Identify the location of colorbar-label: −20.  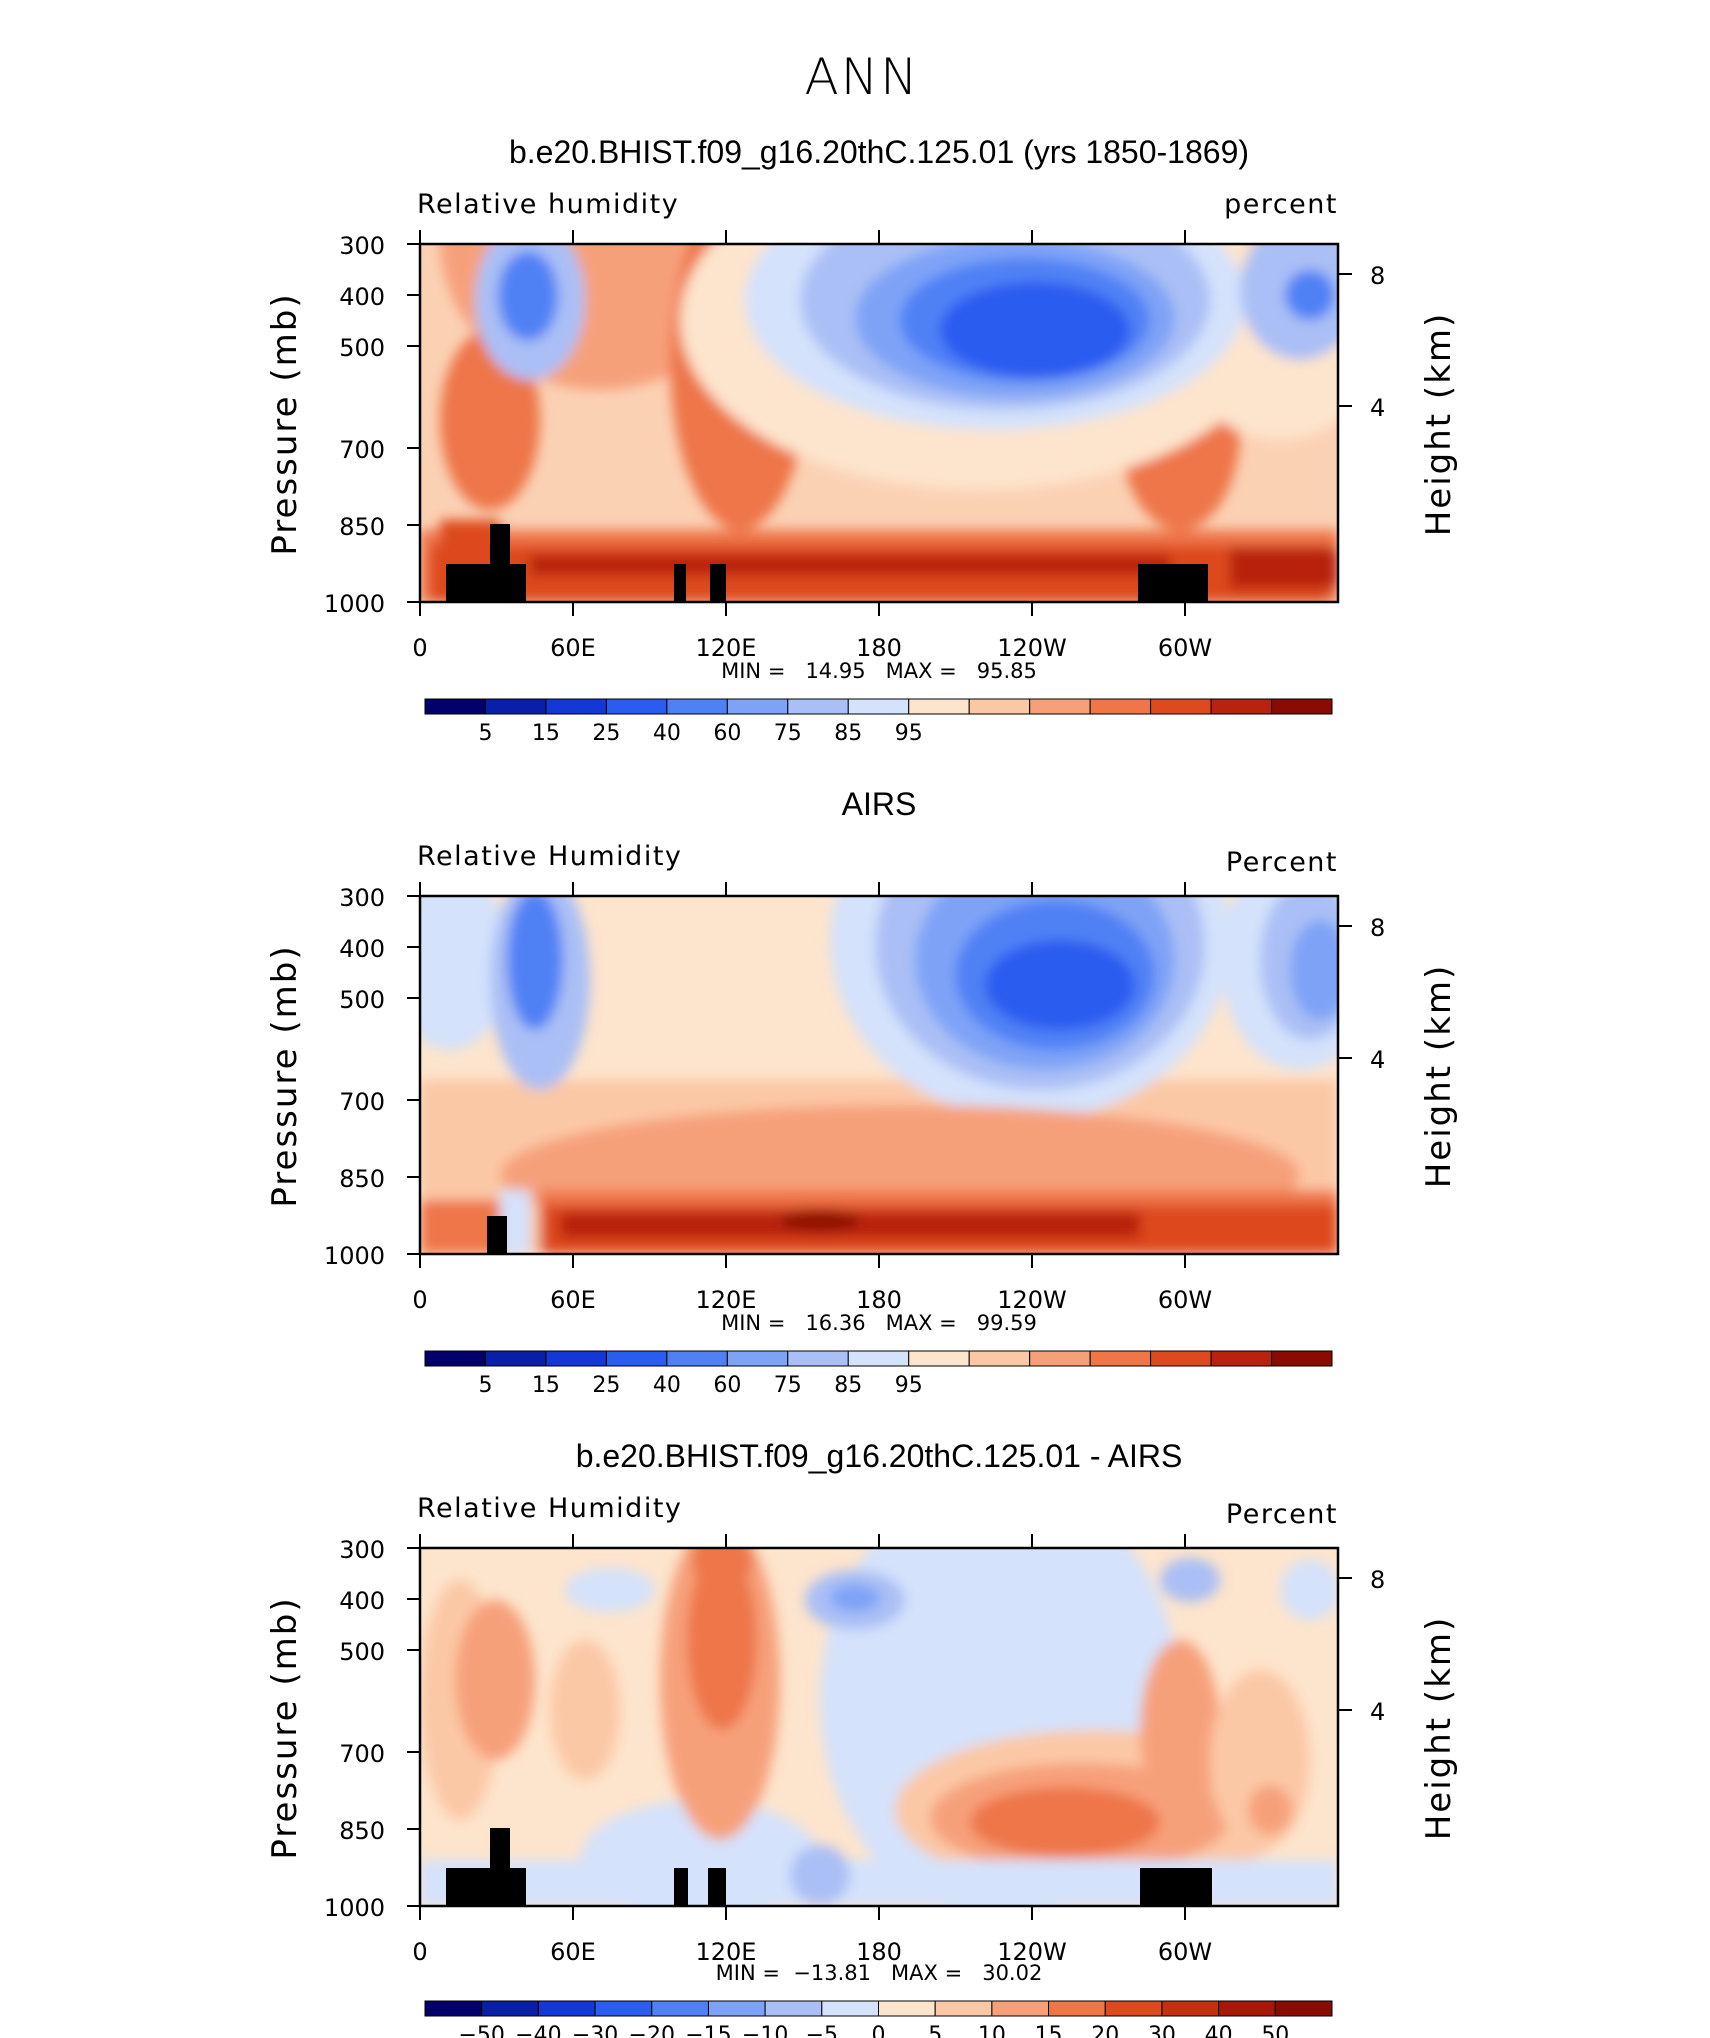
(652, 2030).